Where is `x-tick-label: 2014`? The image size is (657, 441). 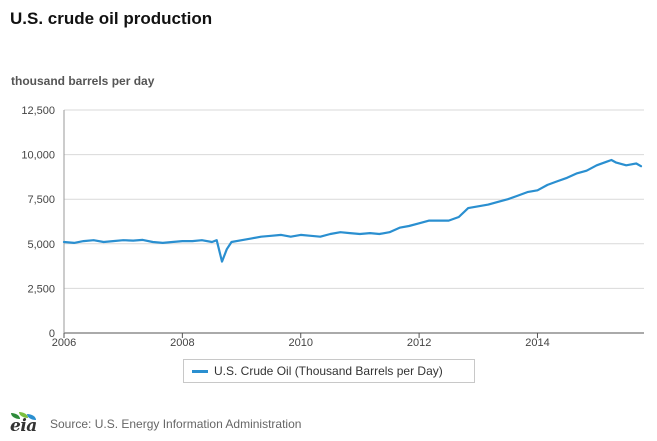
x-tick-label: 2014 is located at coordinates (537, 343).